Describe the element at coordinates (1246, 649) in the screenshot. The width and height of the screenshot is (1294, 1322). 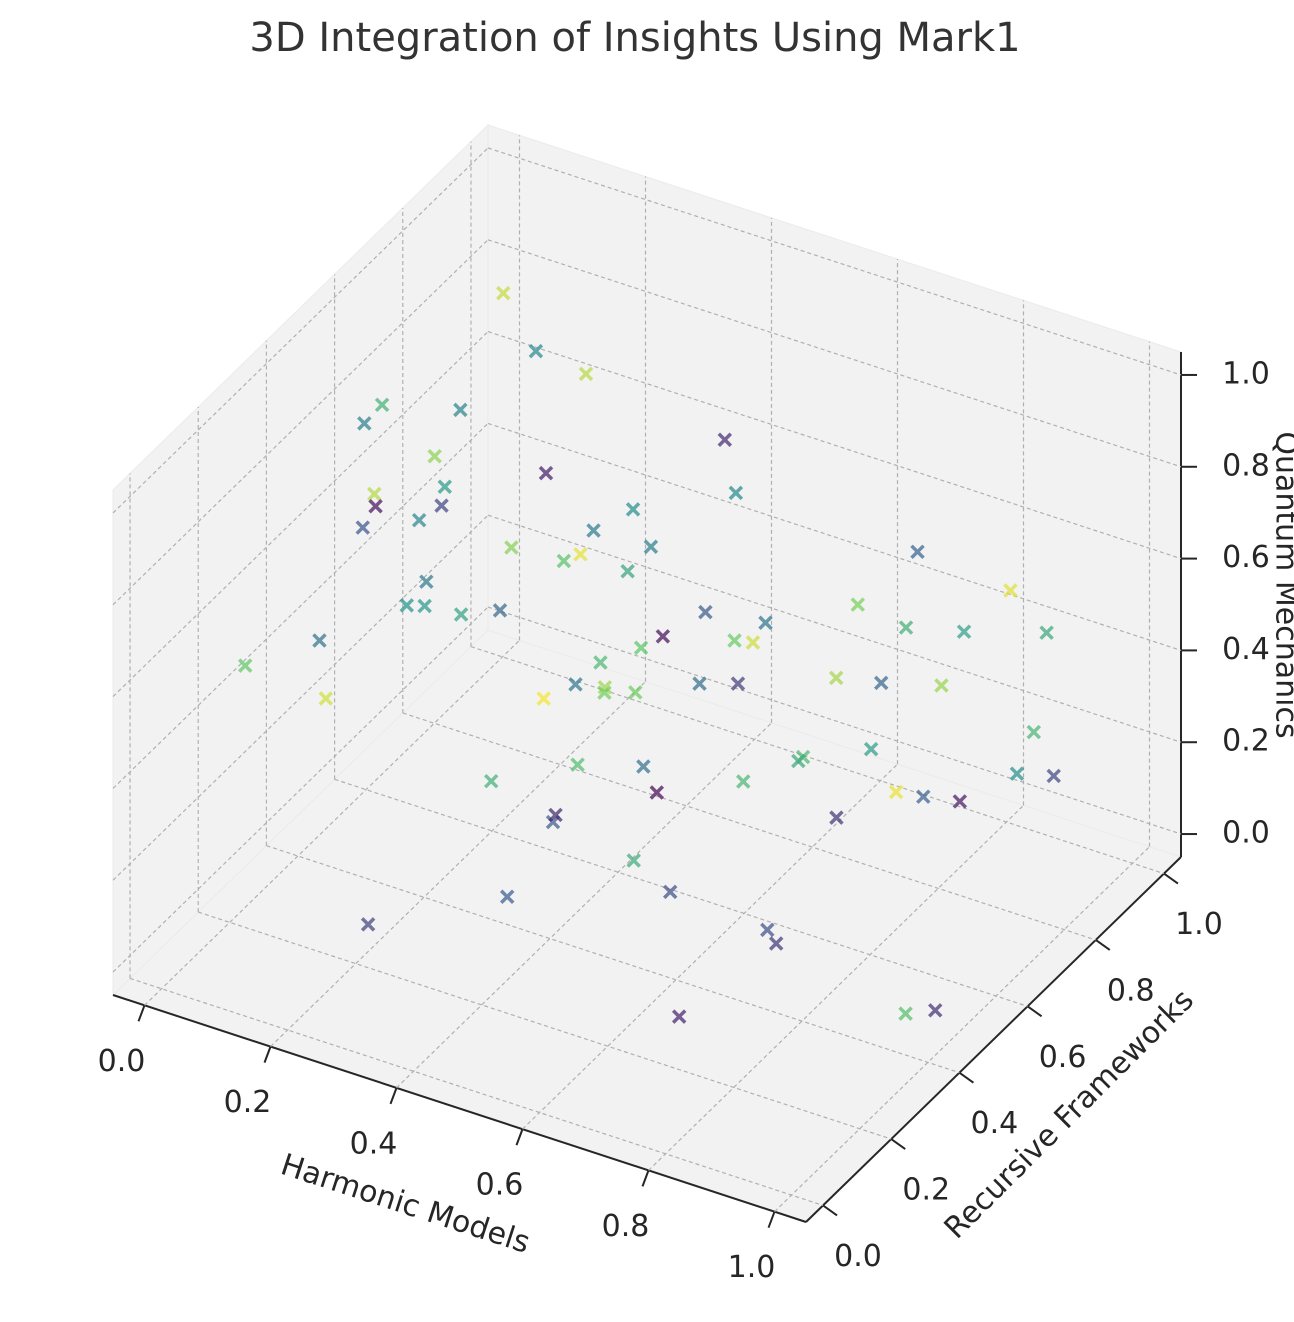
I see `z-tick-label: 0.4` at that location.